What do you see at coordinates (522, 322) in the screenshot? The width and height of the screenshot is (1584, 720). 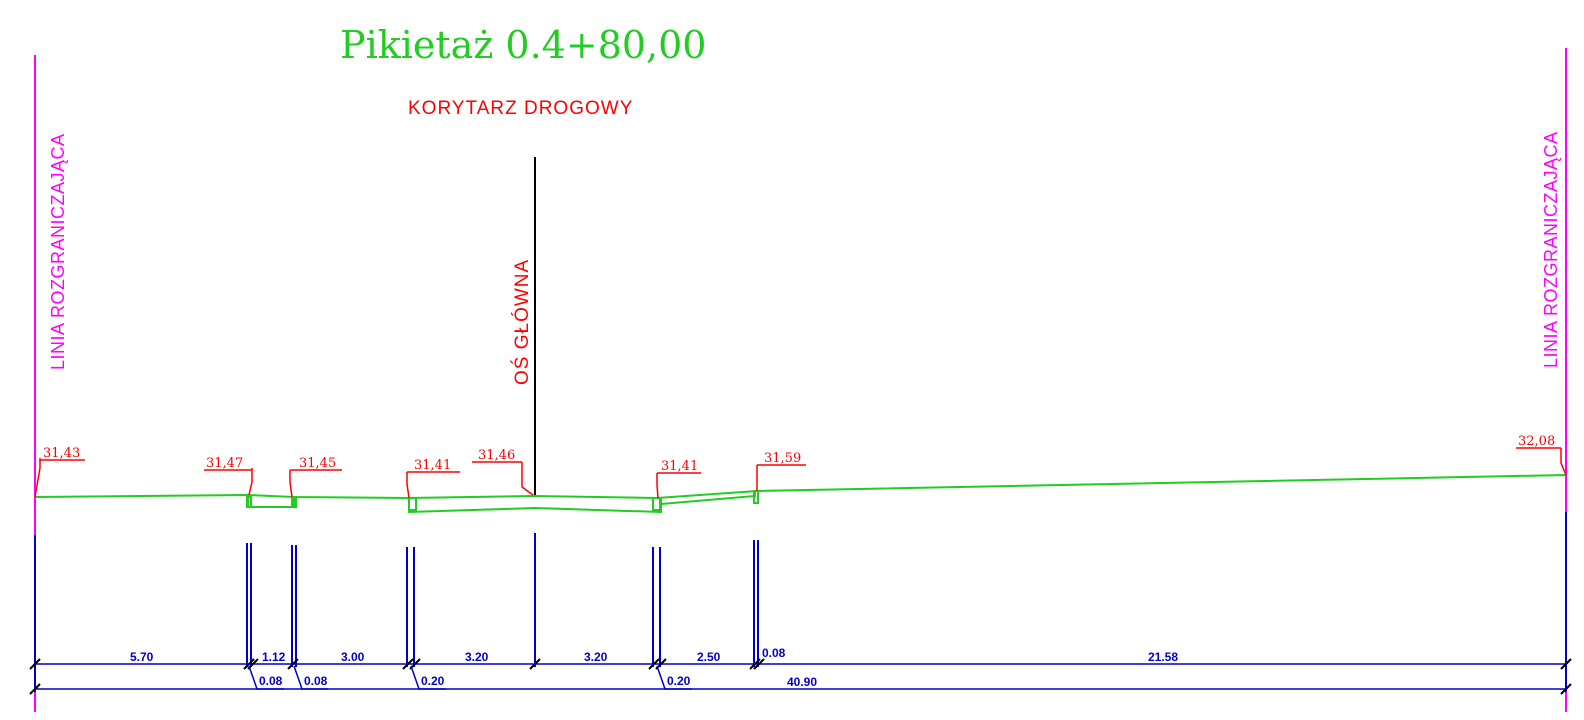 I see `main-axis-label: OŚ GŁÓWNA` at bounding box center [522, 322].